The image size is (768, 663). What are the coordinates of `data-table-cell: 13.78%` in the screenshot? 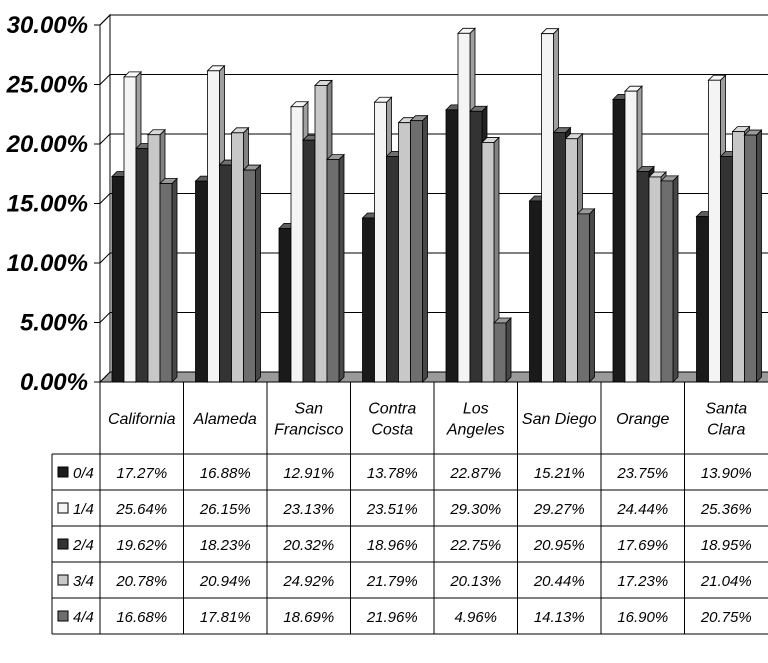 It's located at (392, 473).